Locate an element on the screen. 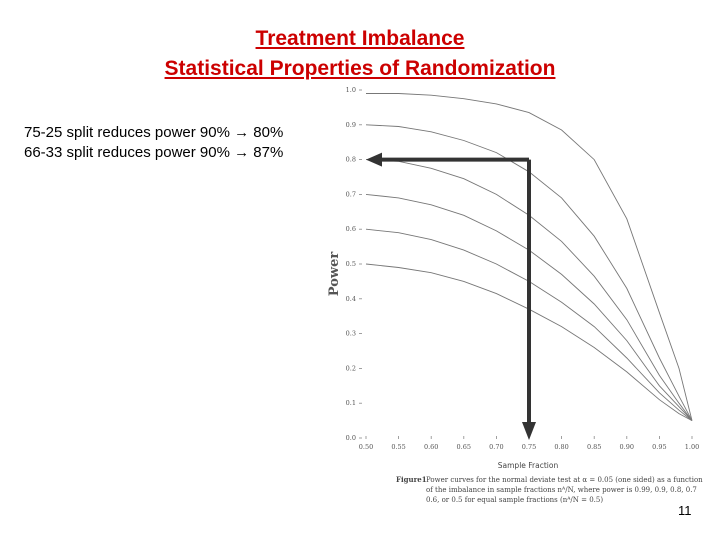 Image resolution: width=720 pixels, height=540 pixels. power-curve-0.5 is located at coordinates (529, 342).